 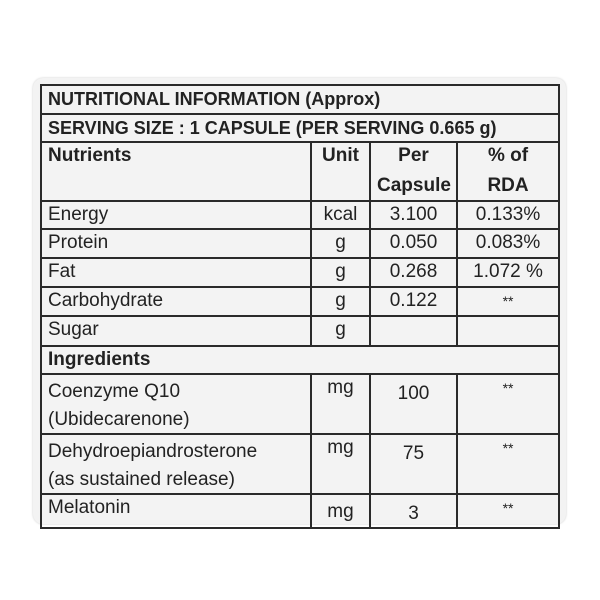 I want to click on table-row: Coenzyme Q10 (Ubidecarenone) mg 100 **, so click(x=300, y=404).